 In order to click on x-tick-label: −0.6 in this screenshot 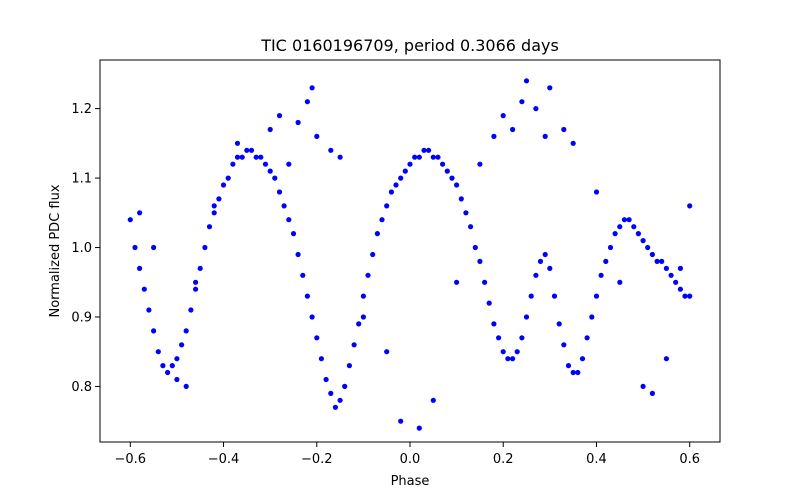, I will do `click(131, 459)`.